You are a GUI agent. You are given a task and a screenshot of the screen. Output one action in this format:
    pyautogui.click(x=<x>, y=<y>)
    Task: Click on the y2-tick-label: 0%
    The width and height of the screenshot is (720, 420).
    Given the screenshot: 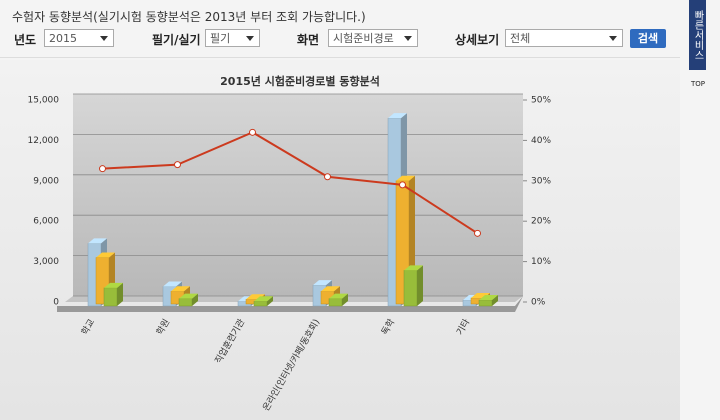 What is the action you would take?
    pyautogui.click(x=538, y=303)
    